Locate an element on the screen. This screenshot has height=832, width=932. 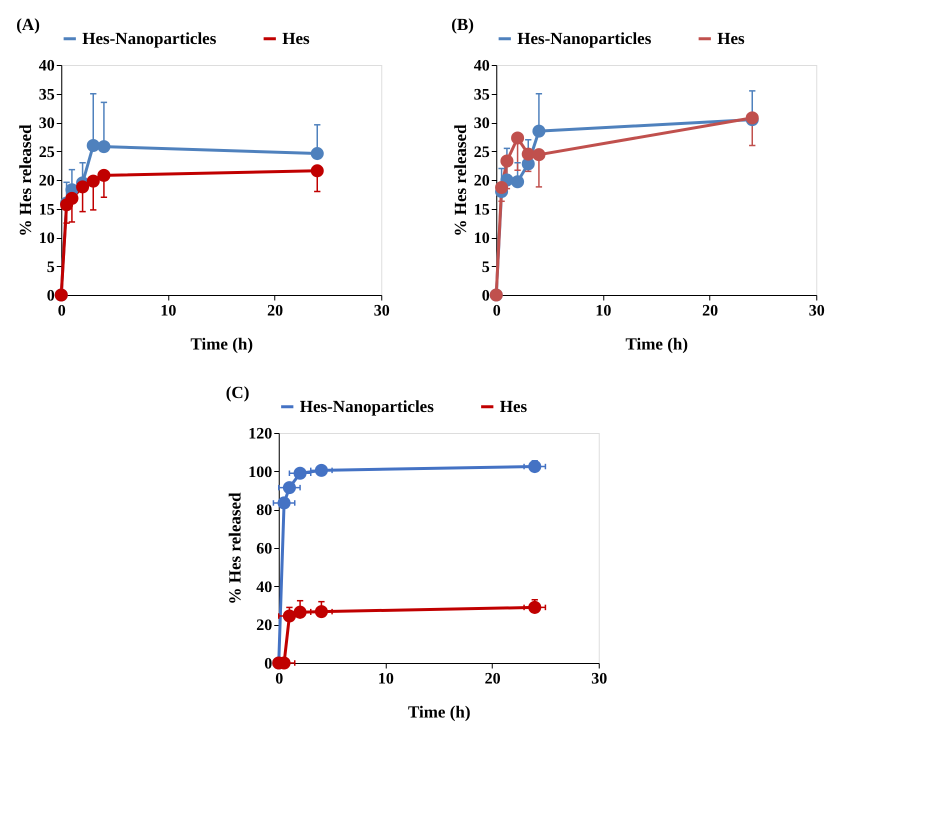
y-tick-label: 80 is located at coordinates (264, 511).